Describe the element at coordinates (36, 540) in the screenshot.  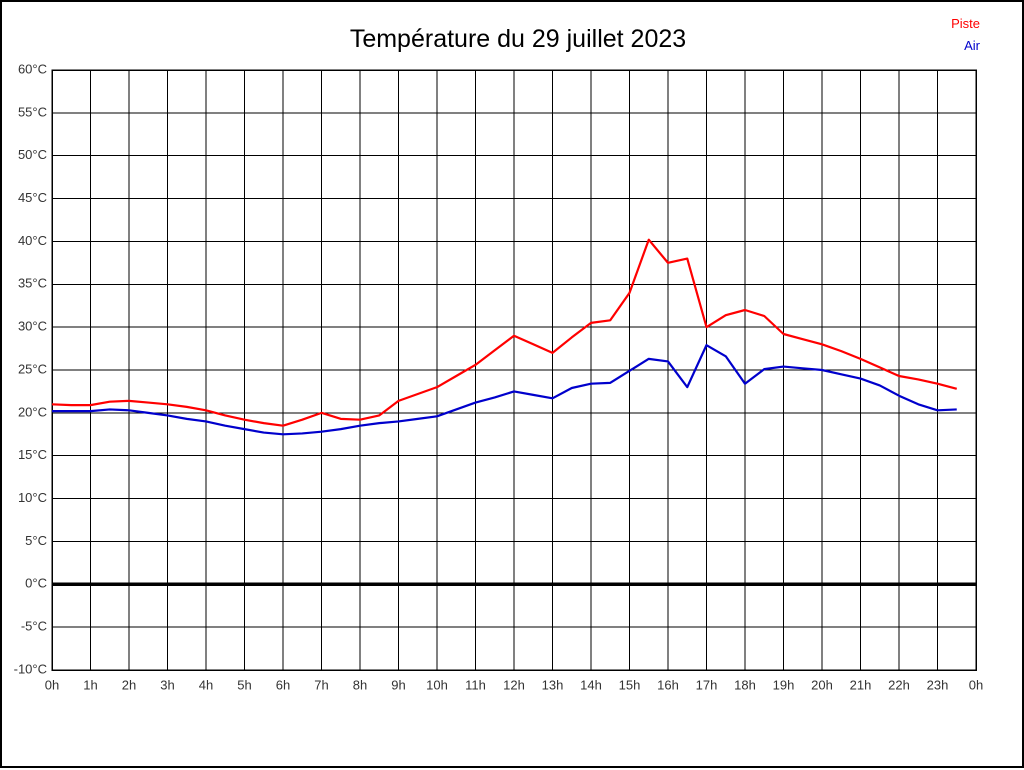
I see `y-axis-tick-label: 5°C` at that location.